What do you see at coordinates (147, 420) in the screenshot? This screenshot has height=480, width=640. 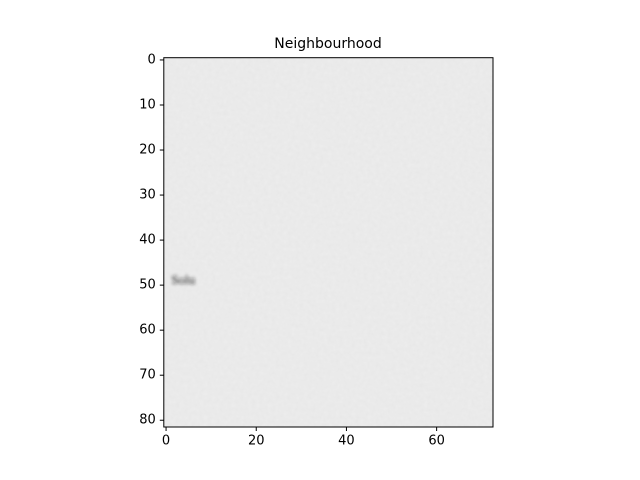 I see `y-tick-label: 80` at bounding box center [147, 420].